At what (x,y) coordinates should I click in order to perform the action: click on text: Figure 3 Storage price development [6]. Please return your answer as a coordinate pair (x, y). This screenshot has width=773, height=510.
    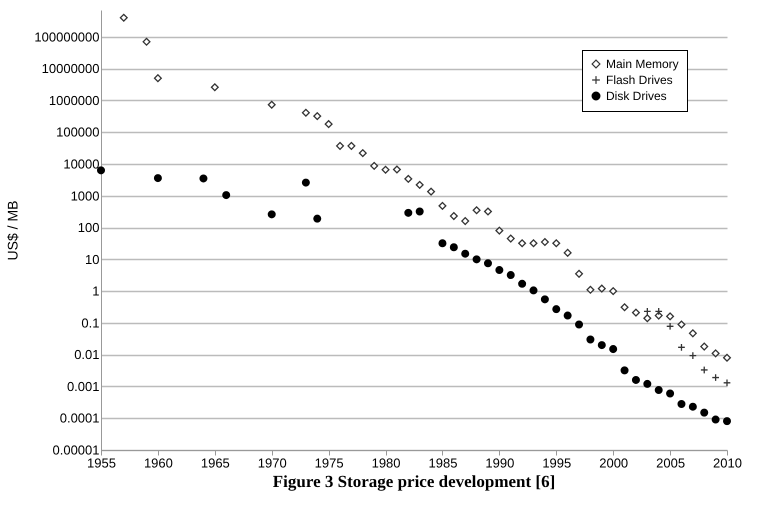
    Looking at the image, I should click on (414, 481).